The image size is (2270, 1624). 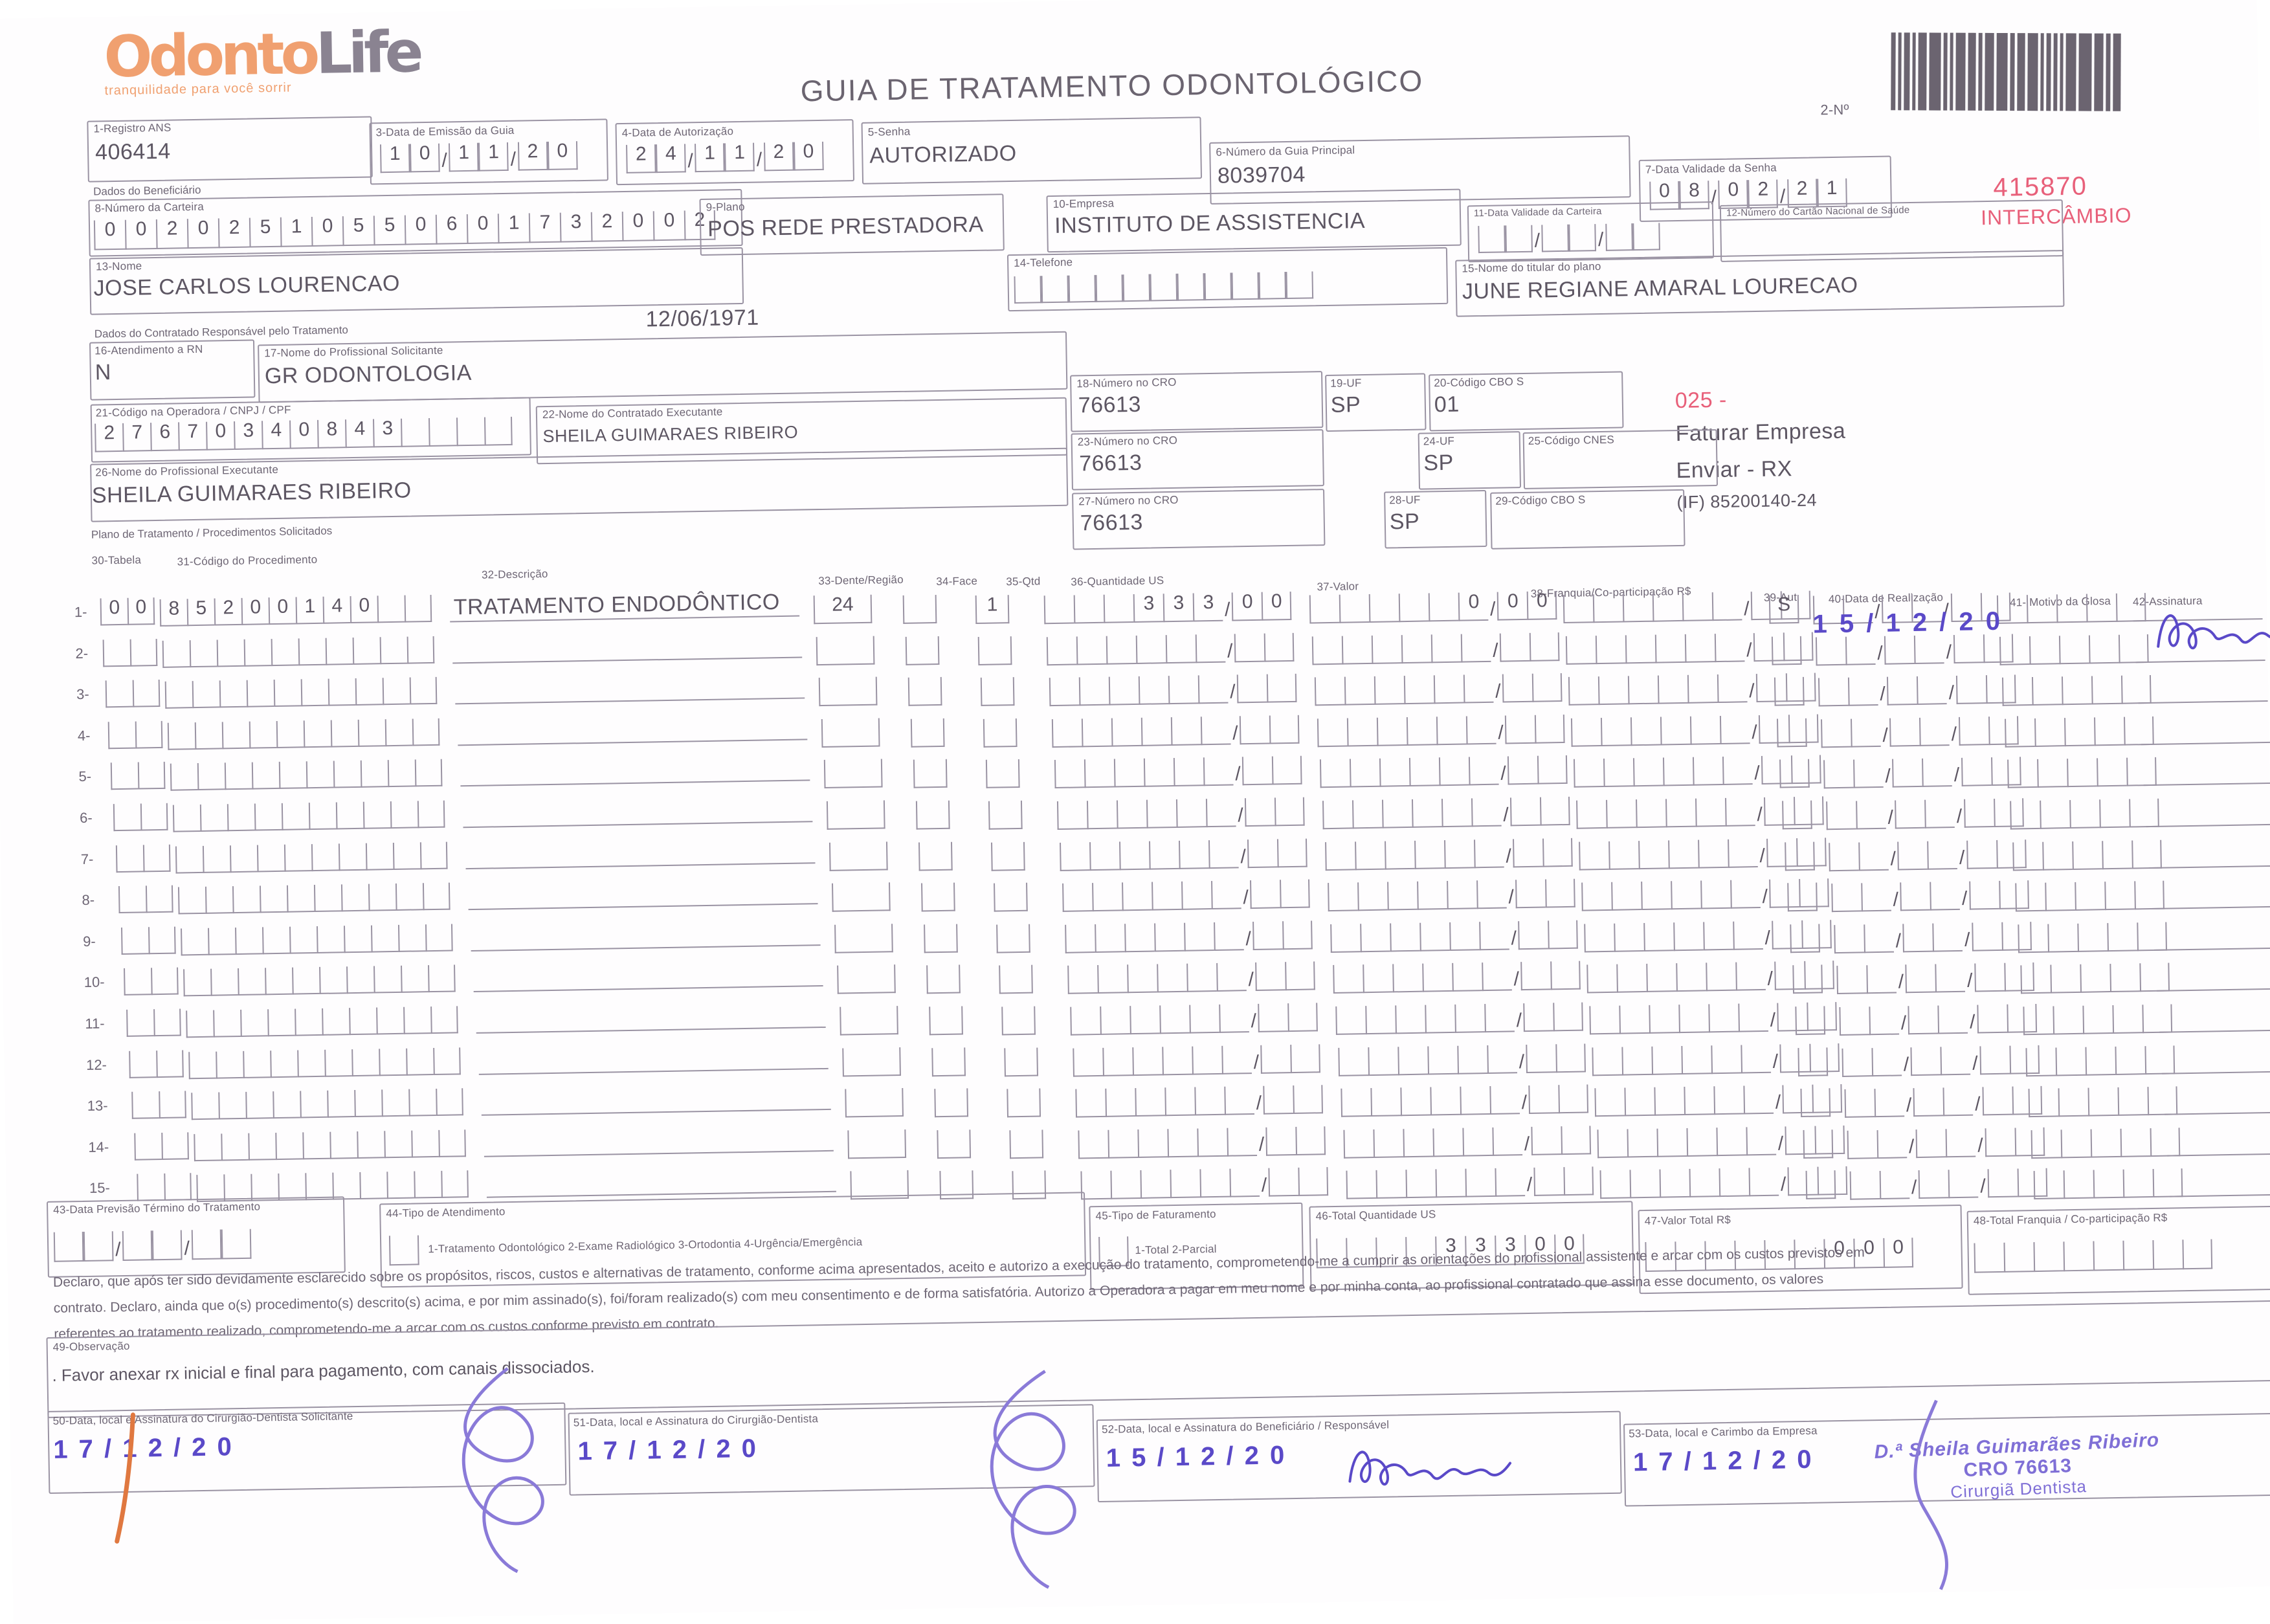 I want to click on comb-cell: 1, so click(x=493, y=157).